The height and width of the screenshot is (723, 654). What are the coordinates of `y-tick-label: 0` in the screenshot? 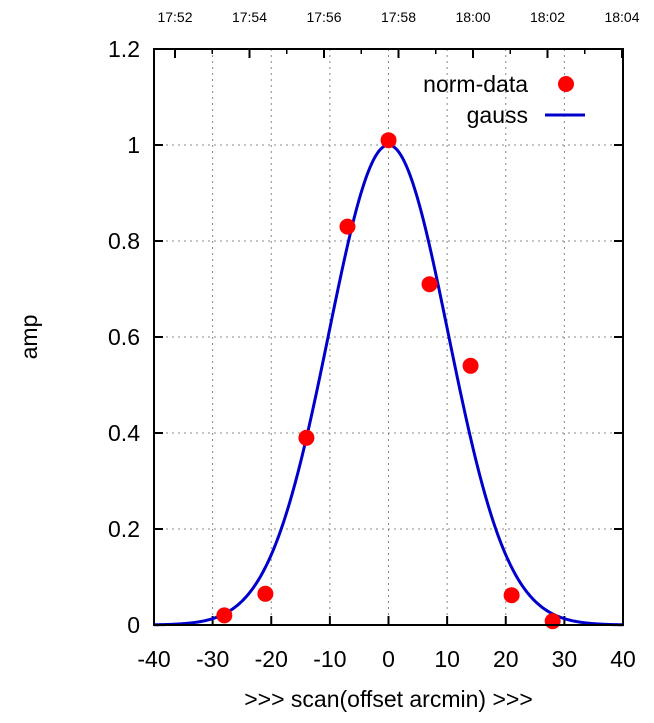 It's located at (133, 625).